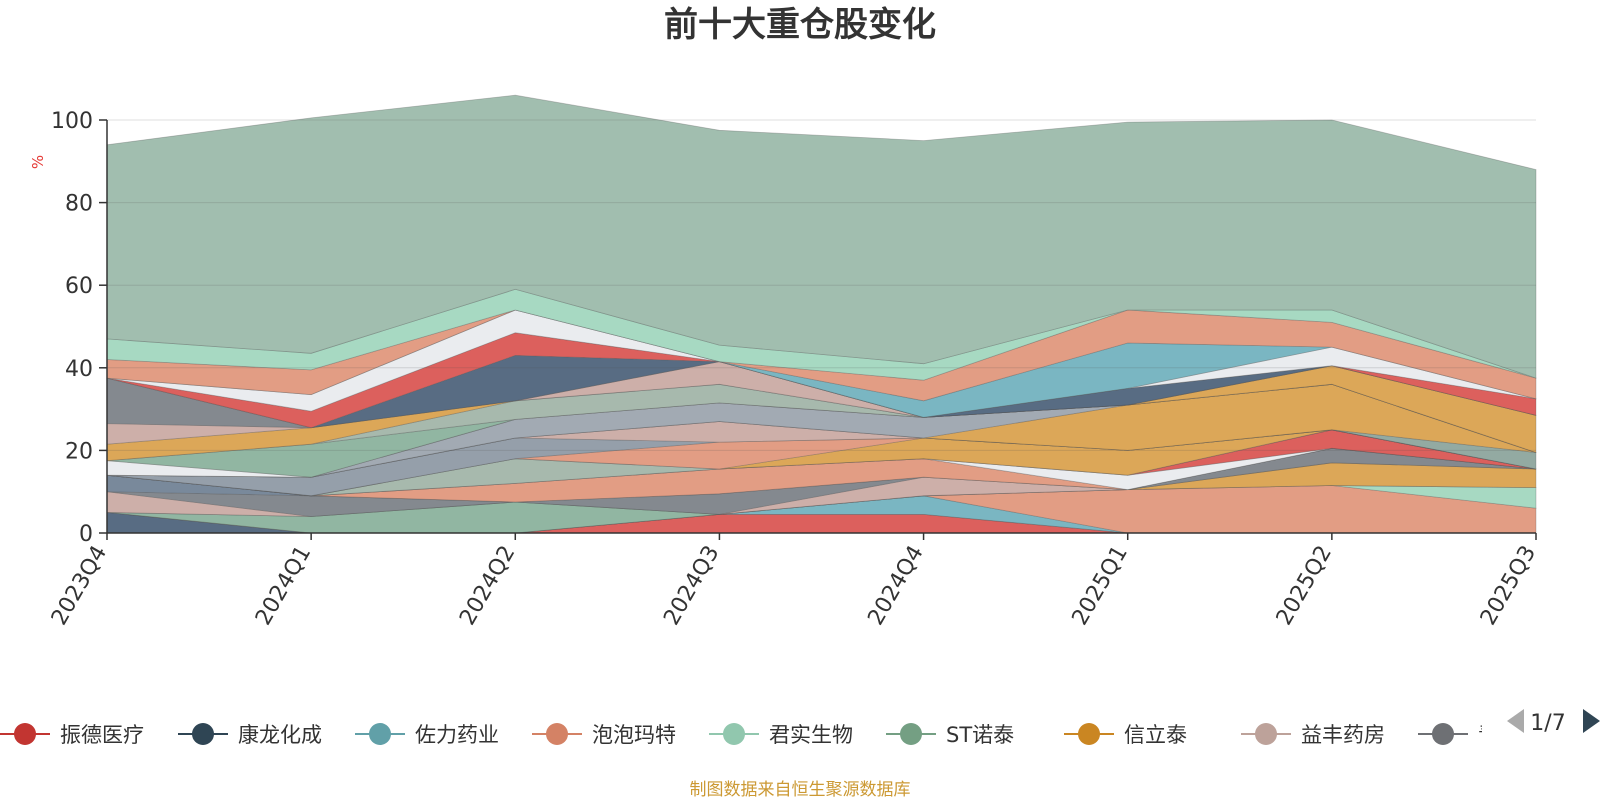 The image size is (1600, 800). I want to click on legend-prev-page-button, so click(1515, 721).